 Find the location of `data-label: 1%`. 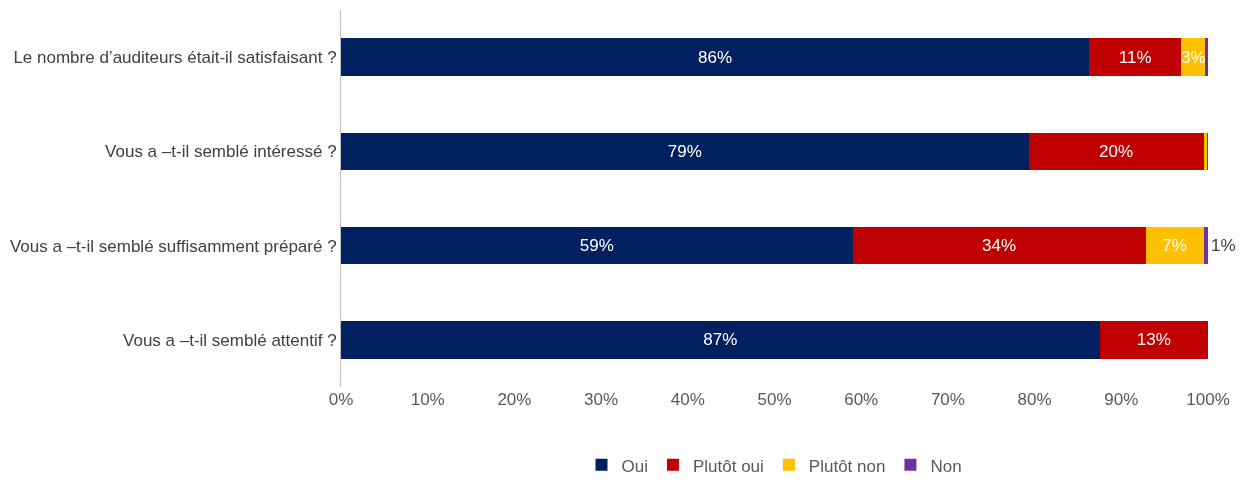

data-label: 1% is located at coordinates (1223, 246).